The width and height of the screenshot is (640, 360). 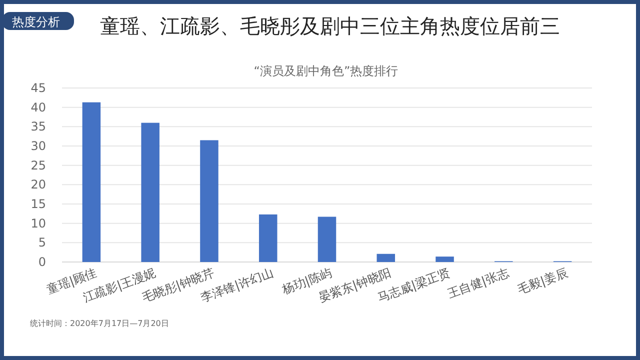 What do you see at coordinates (330, 26) in the screenshot?
I see `chart-title: 童瑶、江疏影、毛晓彤及剧中三位主角热度位居前三` at bounding box center [330, 26].